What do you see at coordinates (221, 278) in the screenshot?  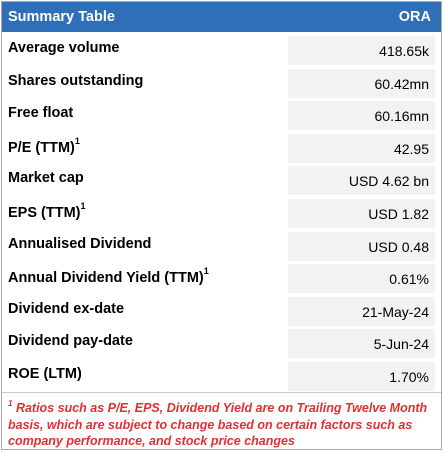 I see `table-row: Annual Dividend Yield (TTM)1 0.61%` at bounding box center [221, 278].